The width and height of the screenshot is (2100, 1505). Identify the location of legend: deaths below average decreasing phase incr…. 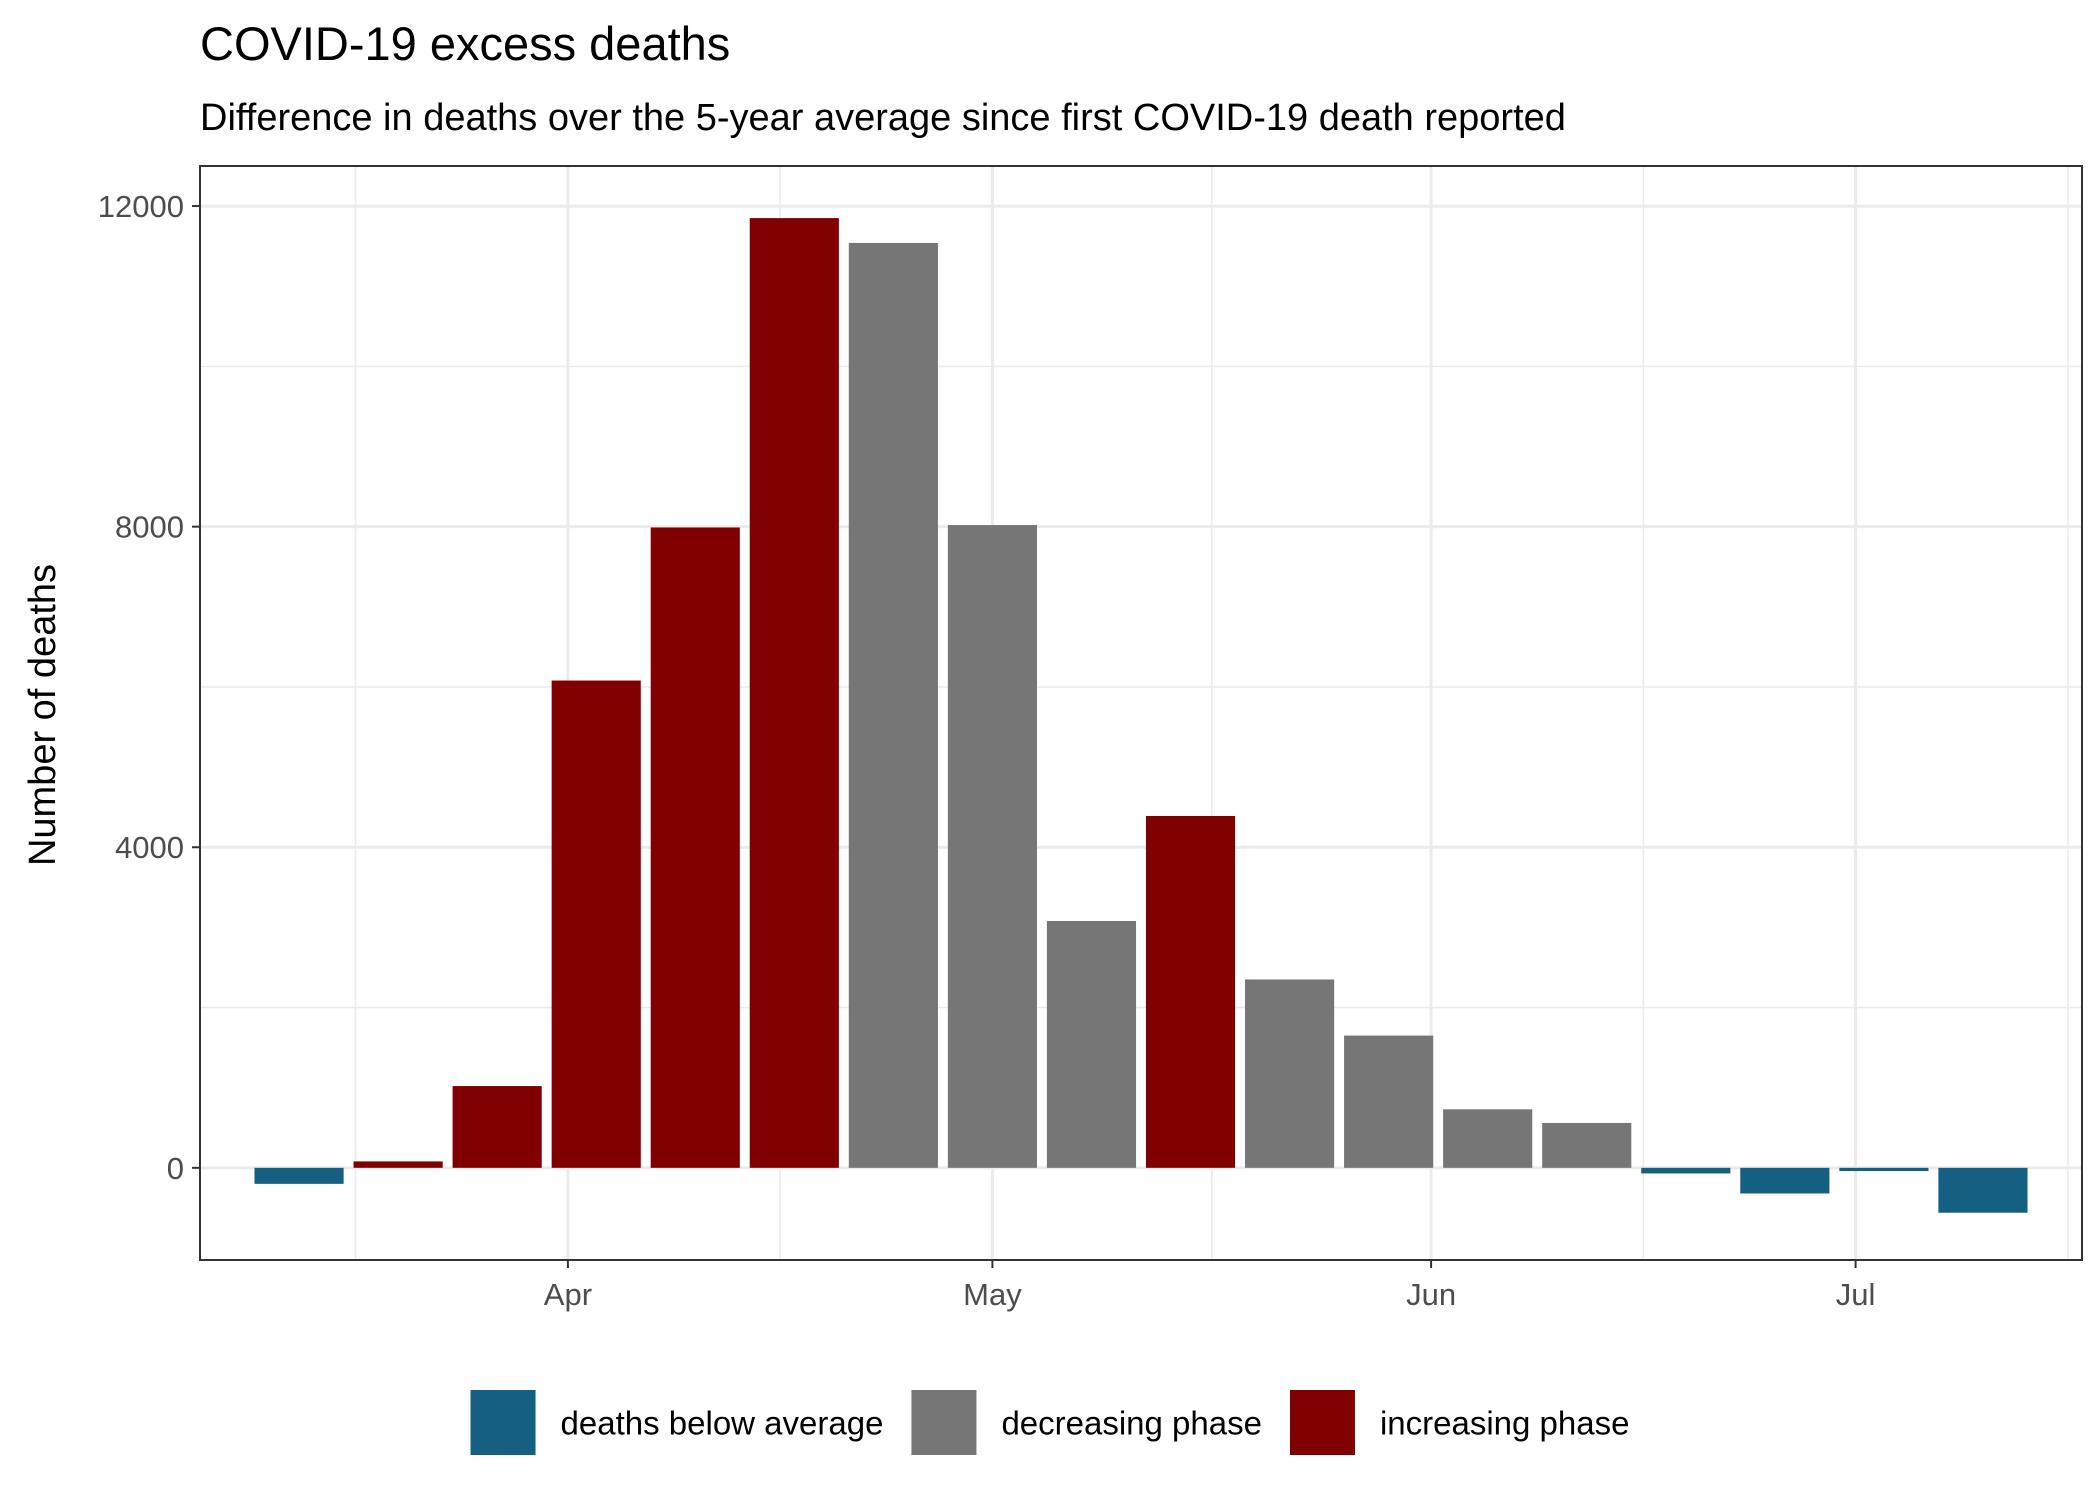
(1050, 1422).